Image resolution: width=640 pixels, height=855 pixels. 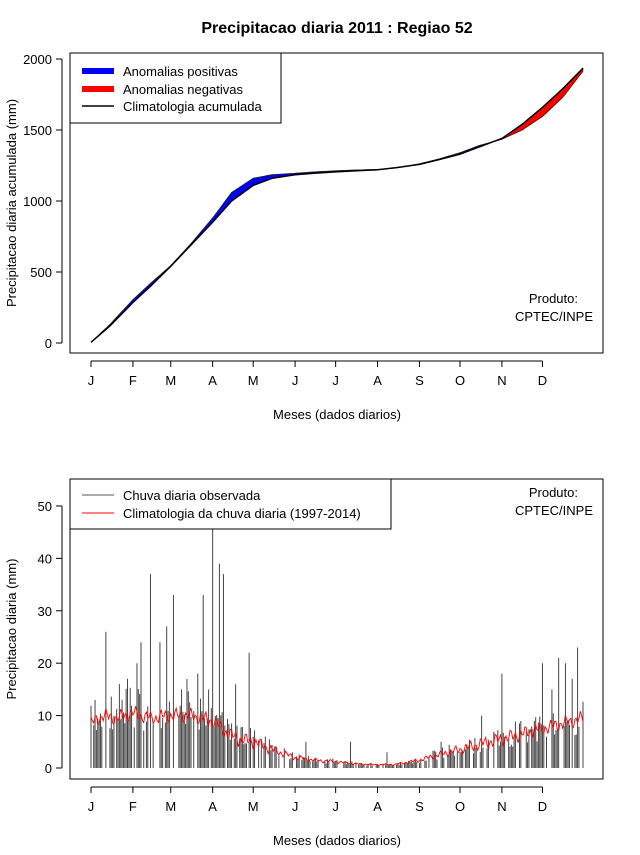 What do you see at coordinates (45, 558) in the screenshot?
I see `daily-y-tick-label: 40` at bounding box center [45, 558].